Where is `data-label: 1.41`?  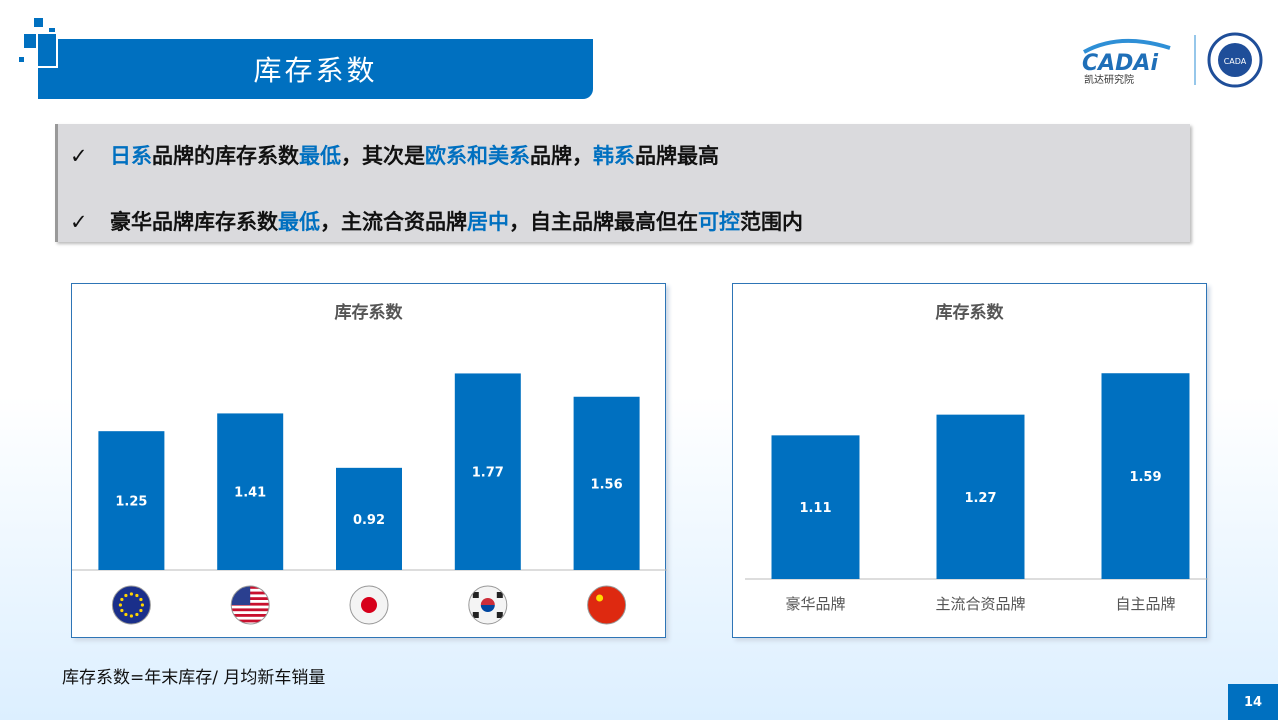 data-label: 1.41 is located at coordinates (250, 493).